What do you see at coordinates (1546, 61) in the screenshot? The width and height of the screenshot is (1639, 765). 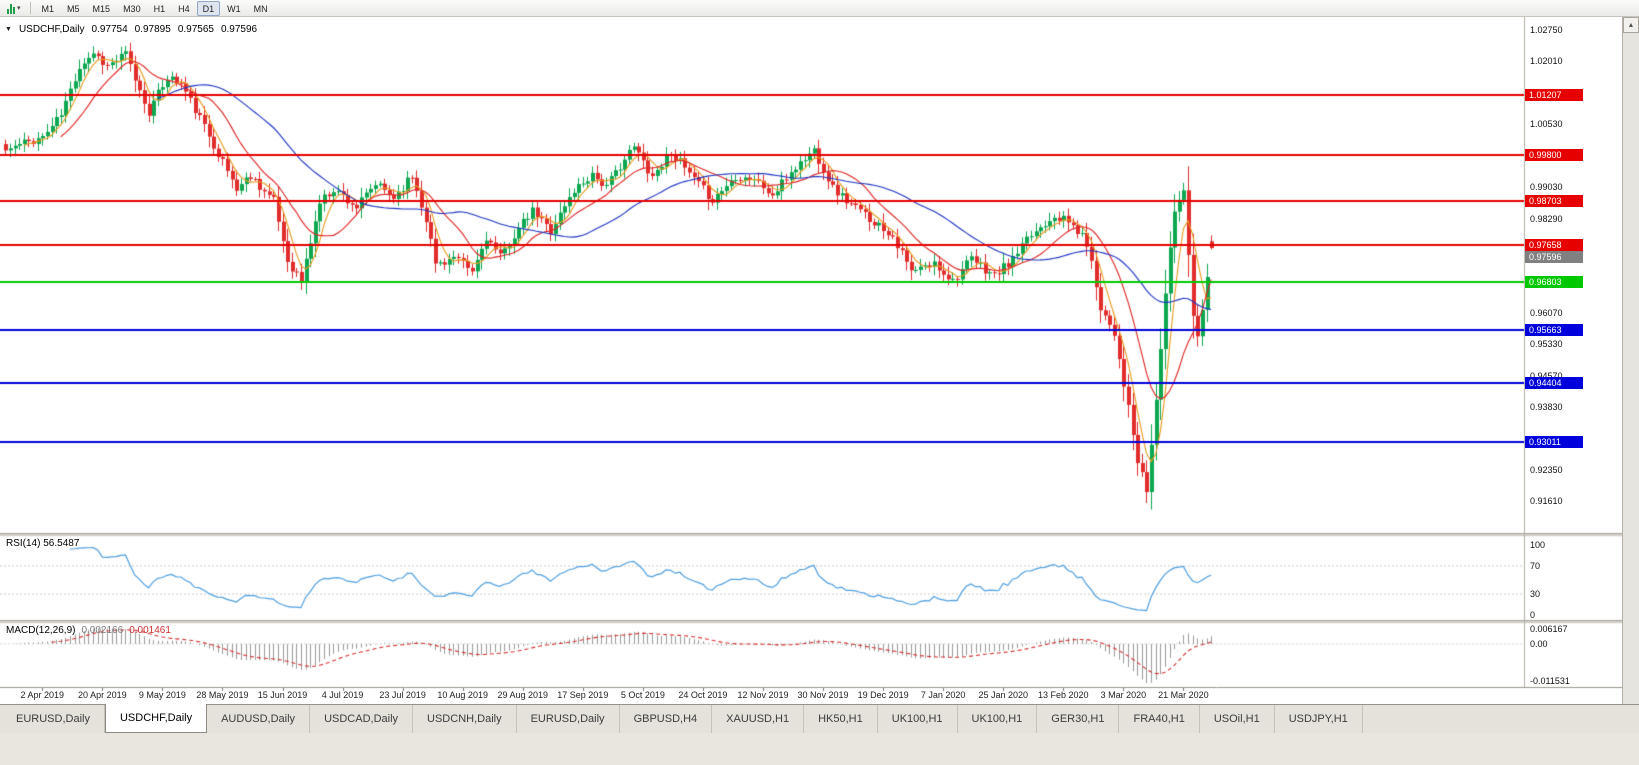 I see `price-axis-tick: 1.02010` at bounding box center [1546, 61].